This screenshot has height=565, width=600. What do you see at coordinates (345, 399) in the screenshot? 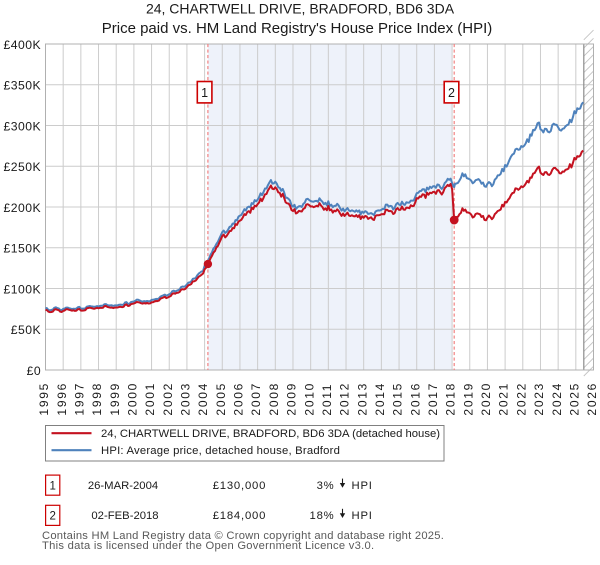
I see `svg-text: 2012` at bounding box center [345, 399].